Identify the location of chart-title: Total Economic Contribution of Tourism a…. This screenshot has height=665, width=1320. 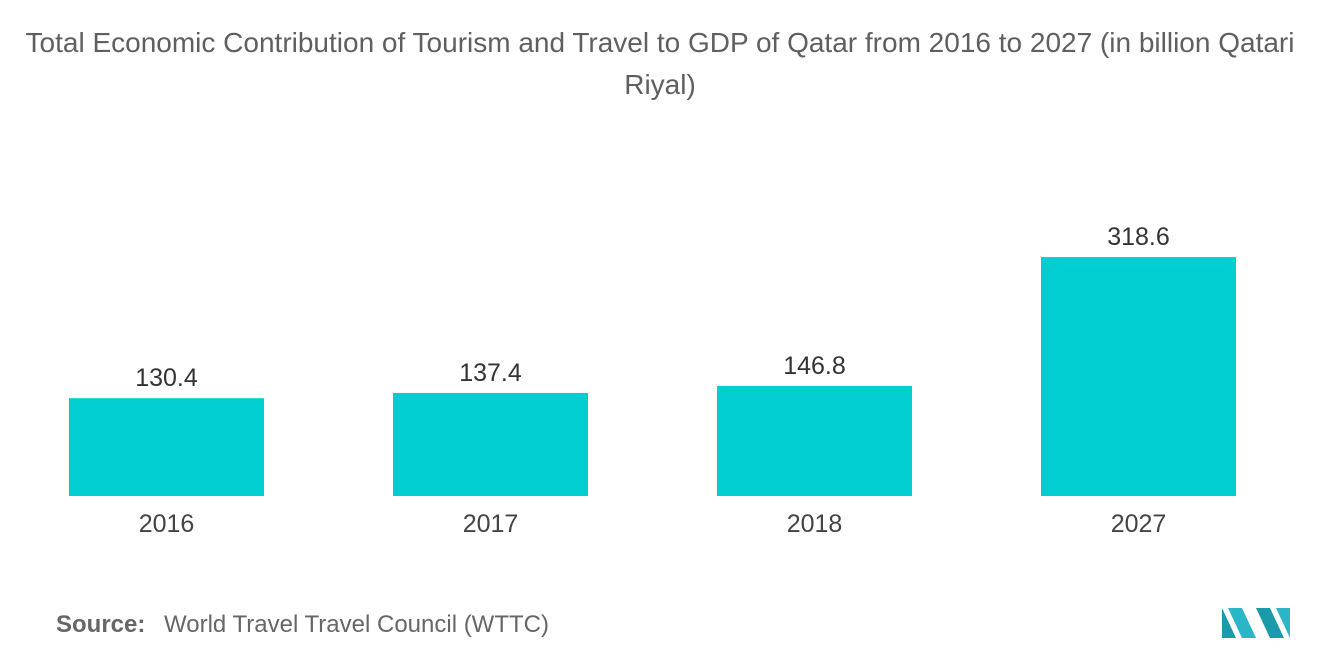
(660, 63).